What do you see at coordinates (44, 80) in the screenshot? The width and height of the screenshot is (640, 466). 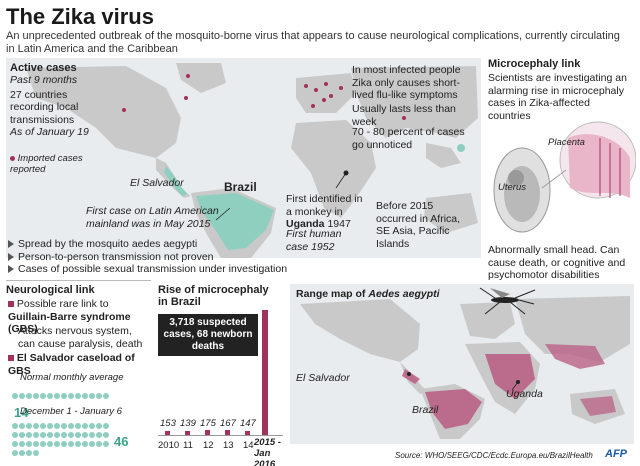 I see `active-cases-period: Past 9 months` at bounding box center [44, 80].